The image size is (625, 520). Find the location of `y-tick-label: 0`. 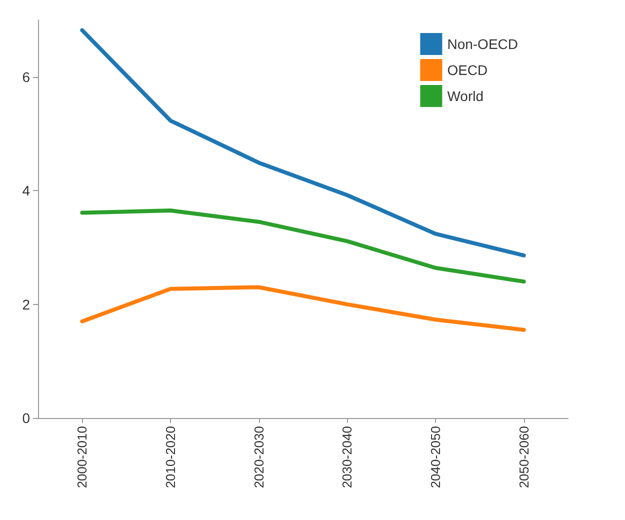

y-tick-label: 0 is located at coordinates (26, 418).